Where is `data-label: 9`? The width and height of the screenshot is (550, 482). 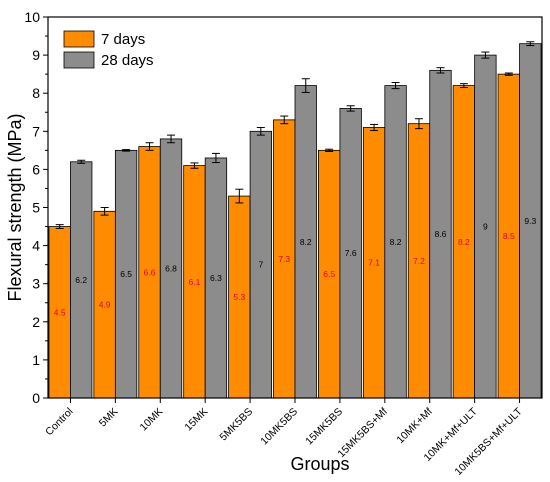 data-label: 9 is located at coordinates (485, 227).